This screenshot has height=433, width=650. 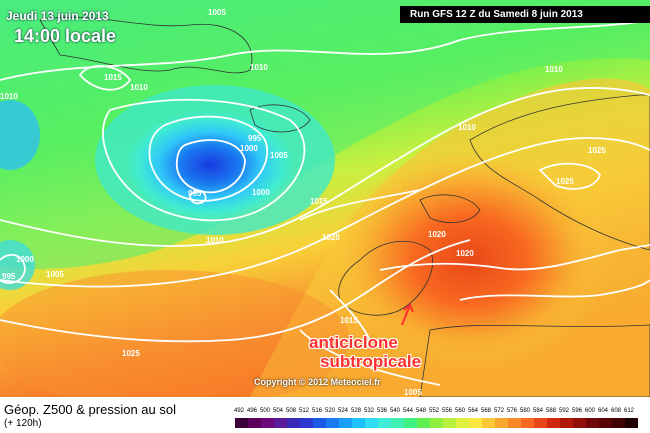 I want to click on scale-tick-label: 552, so click(x=434, y=411).